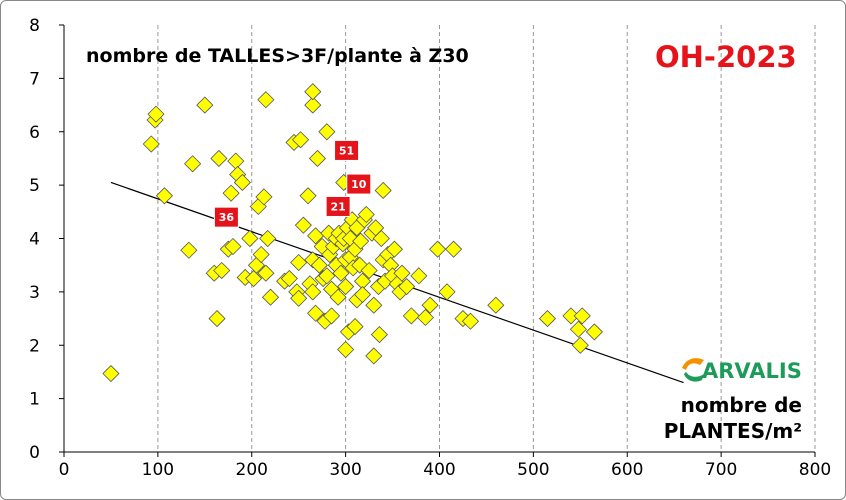 The image size is (846, 500). Describe the element at coordinates (752, 371) in the screenshot. I see `logo-text: ARVALIS` at that location.